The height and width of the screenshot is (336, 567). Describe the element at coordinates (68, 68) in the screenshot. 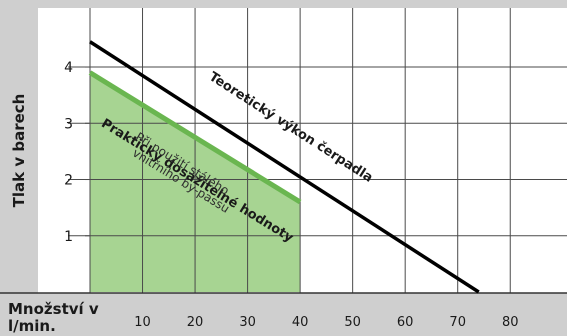

I see `y-tick-label: 4` at that location.